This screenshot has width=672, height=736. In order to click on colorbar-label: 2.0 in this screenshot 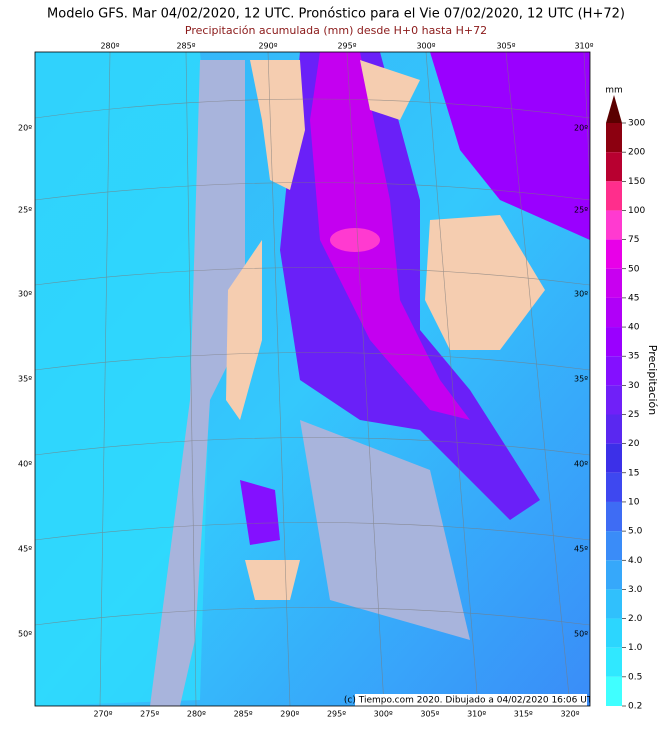, I will do `click(635, 619)`.